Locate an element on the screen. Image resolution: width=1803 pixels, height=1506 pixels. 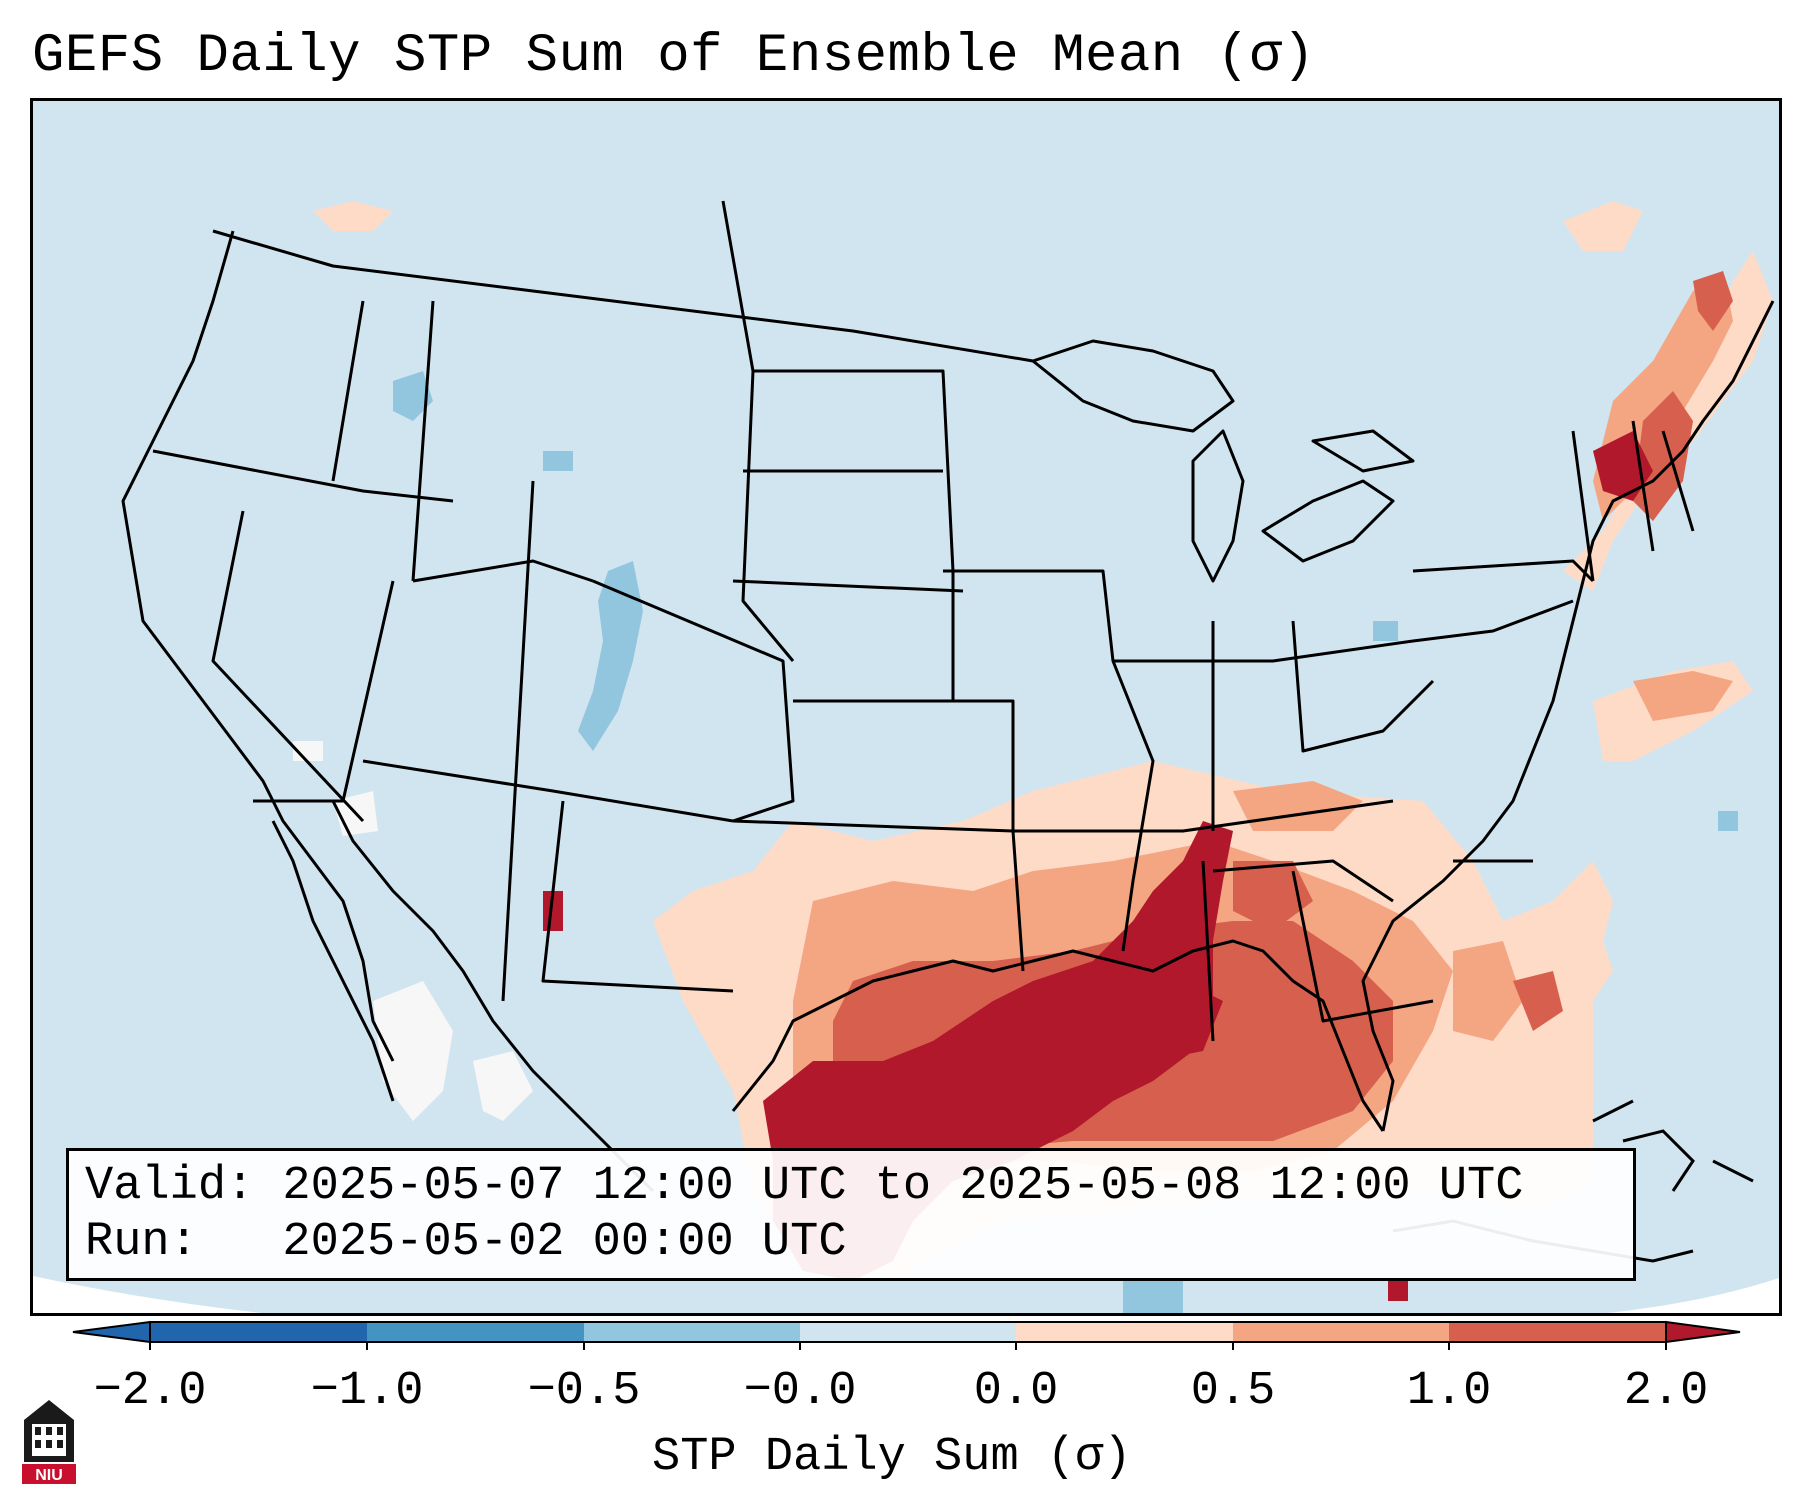
colorbar-tick-label: −1.0 is located at coordinates (367, 1391).